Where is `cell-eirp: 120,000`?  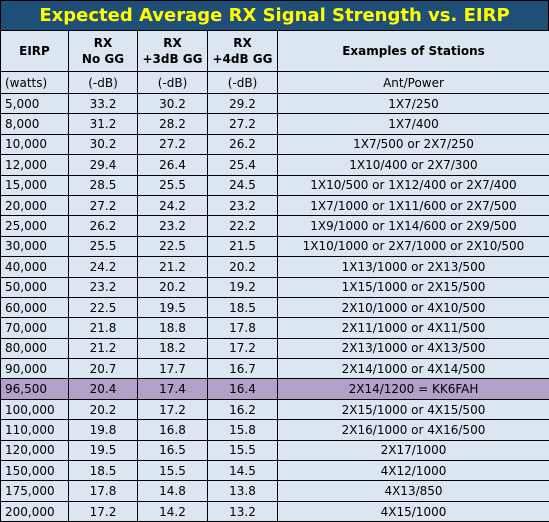
cell-eirp: 120,000 is located at coordinates (35, 450).